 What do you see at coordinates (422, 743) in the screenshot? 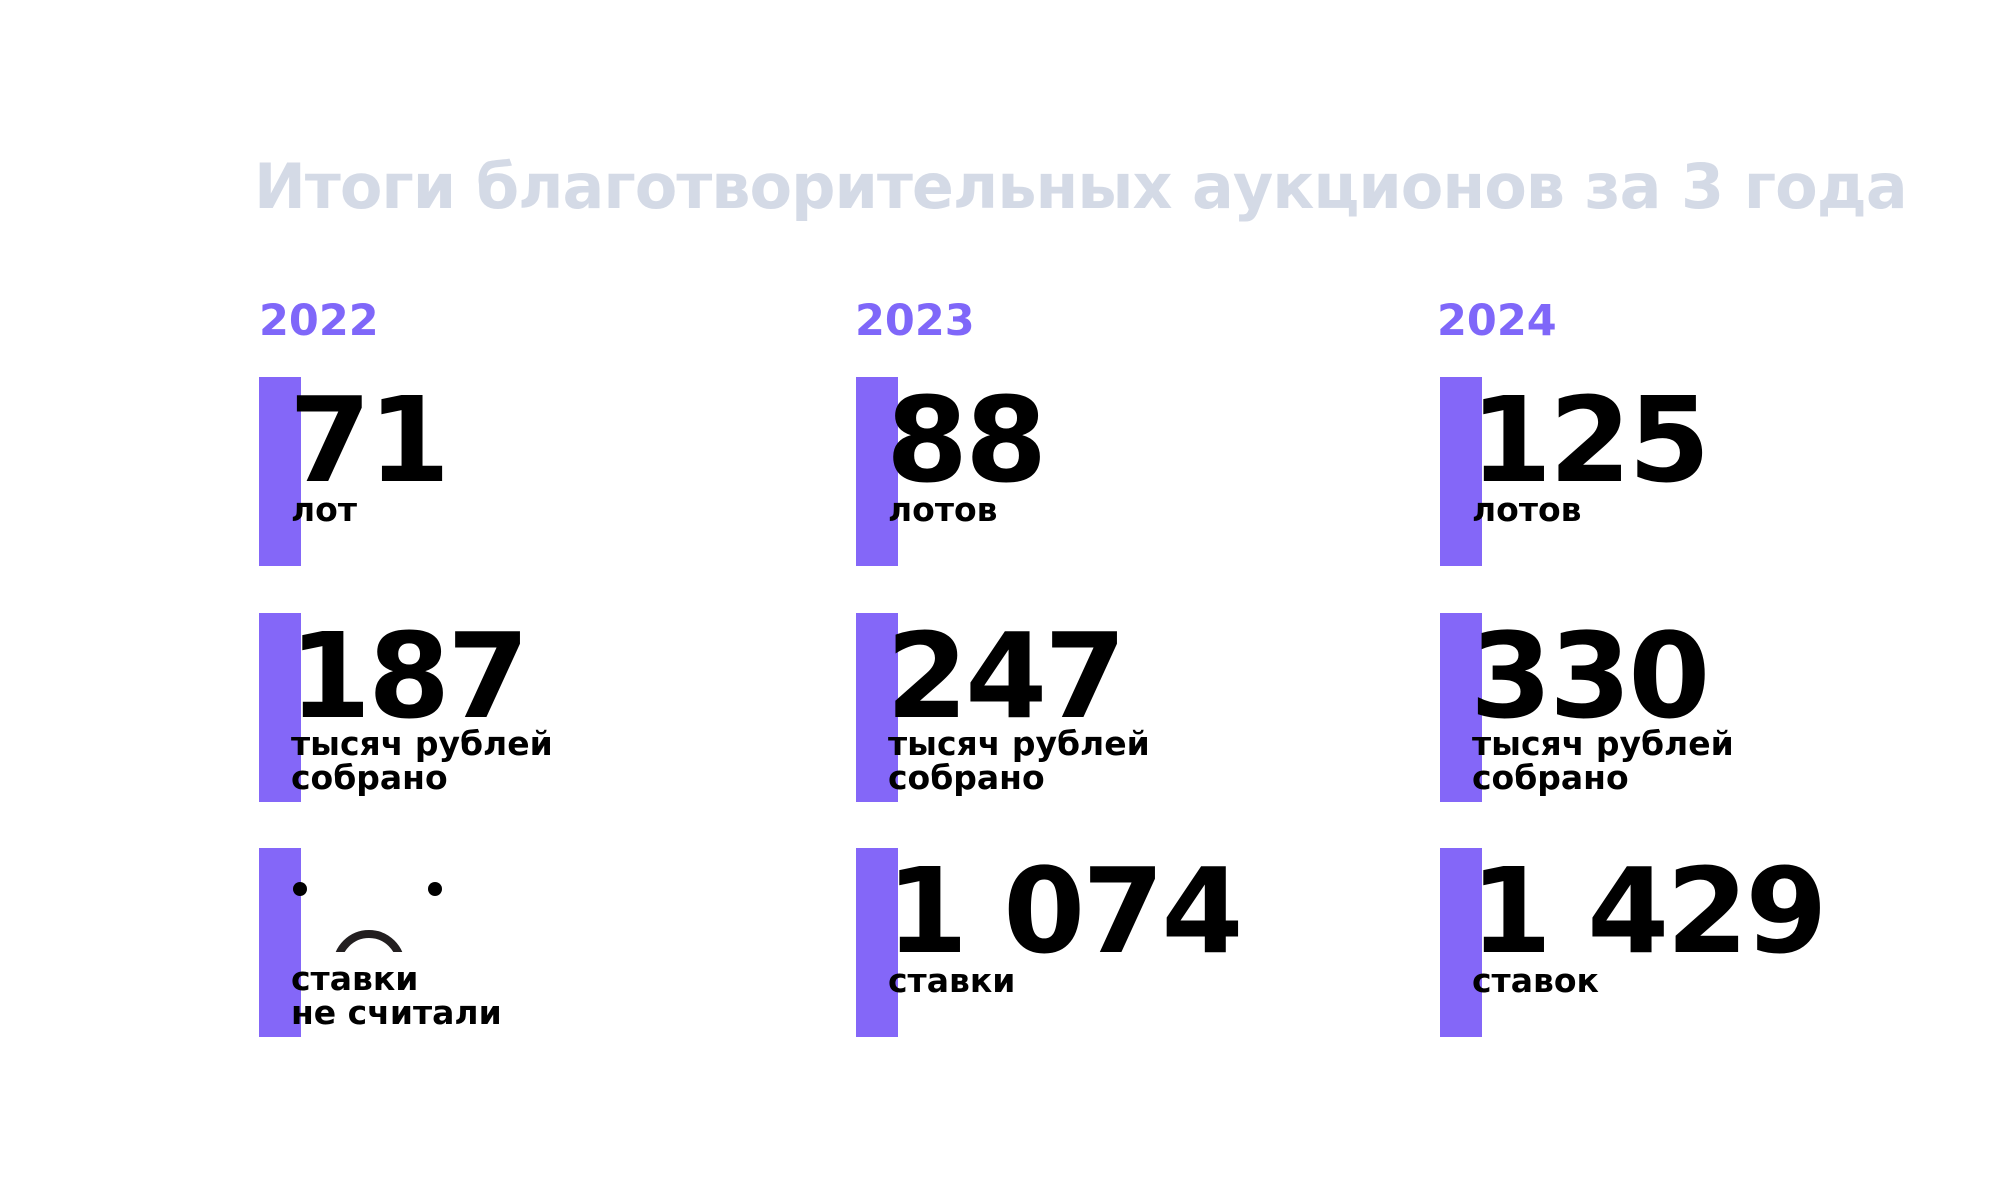
I see `money-2022-label-line1: тысяч рублей` at bounding box center [422, 743].